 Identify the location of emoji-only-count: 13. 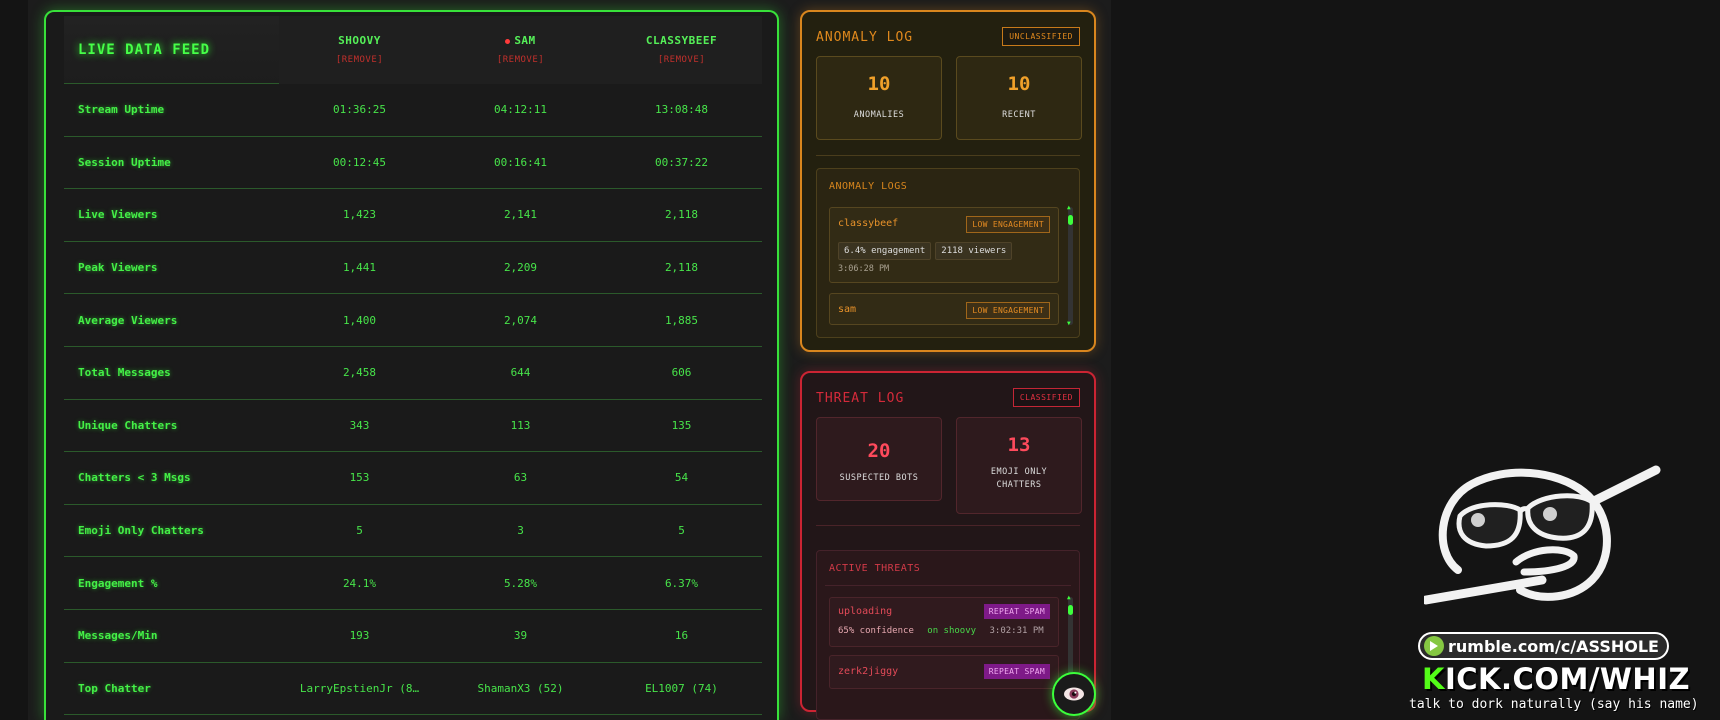
(1019, 445).